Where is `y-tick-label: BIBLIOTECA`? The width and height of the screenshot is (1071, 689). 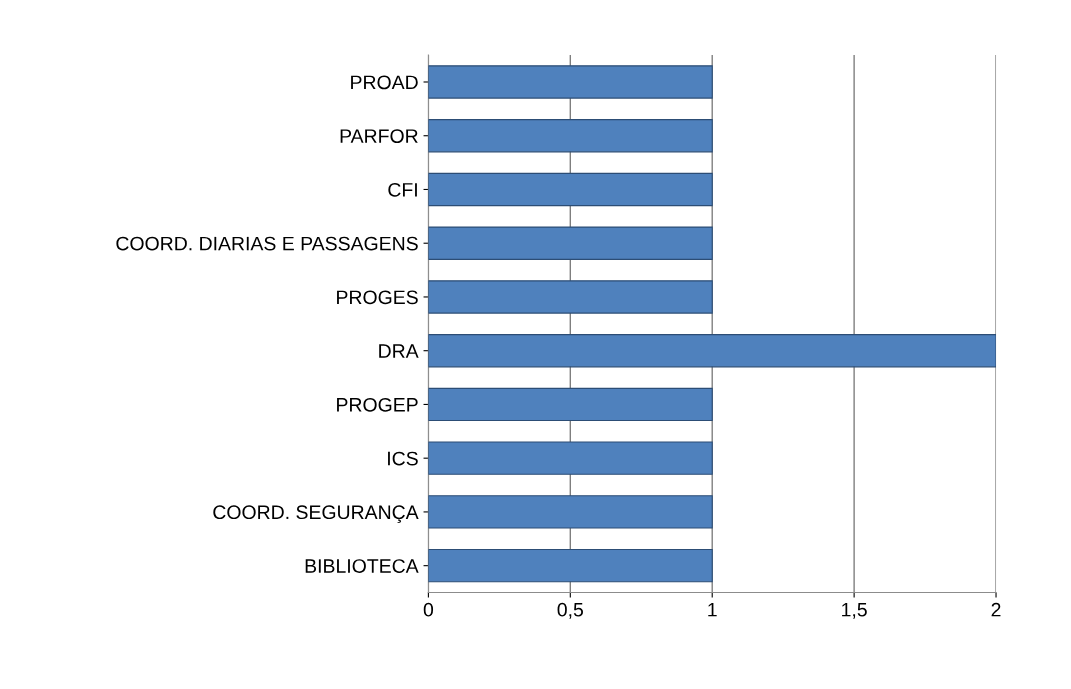
y-tick-label: BIBLIOTECA is located at coordinates (362, 566).